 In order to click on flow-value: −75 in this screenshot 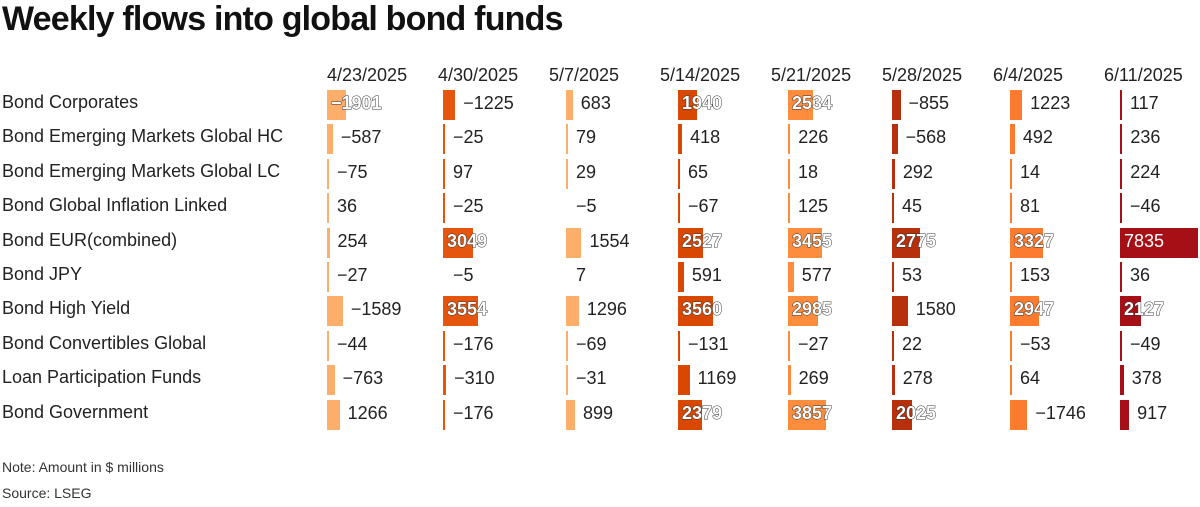, I will do `click(352, 171)`.